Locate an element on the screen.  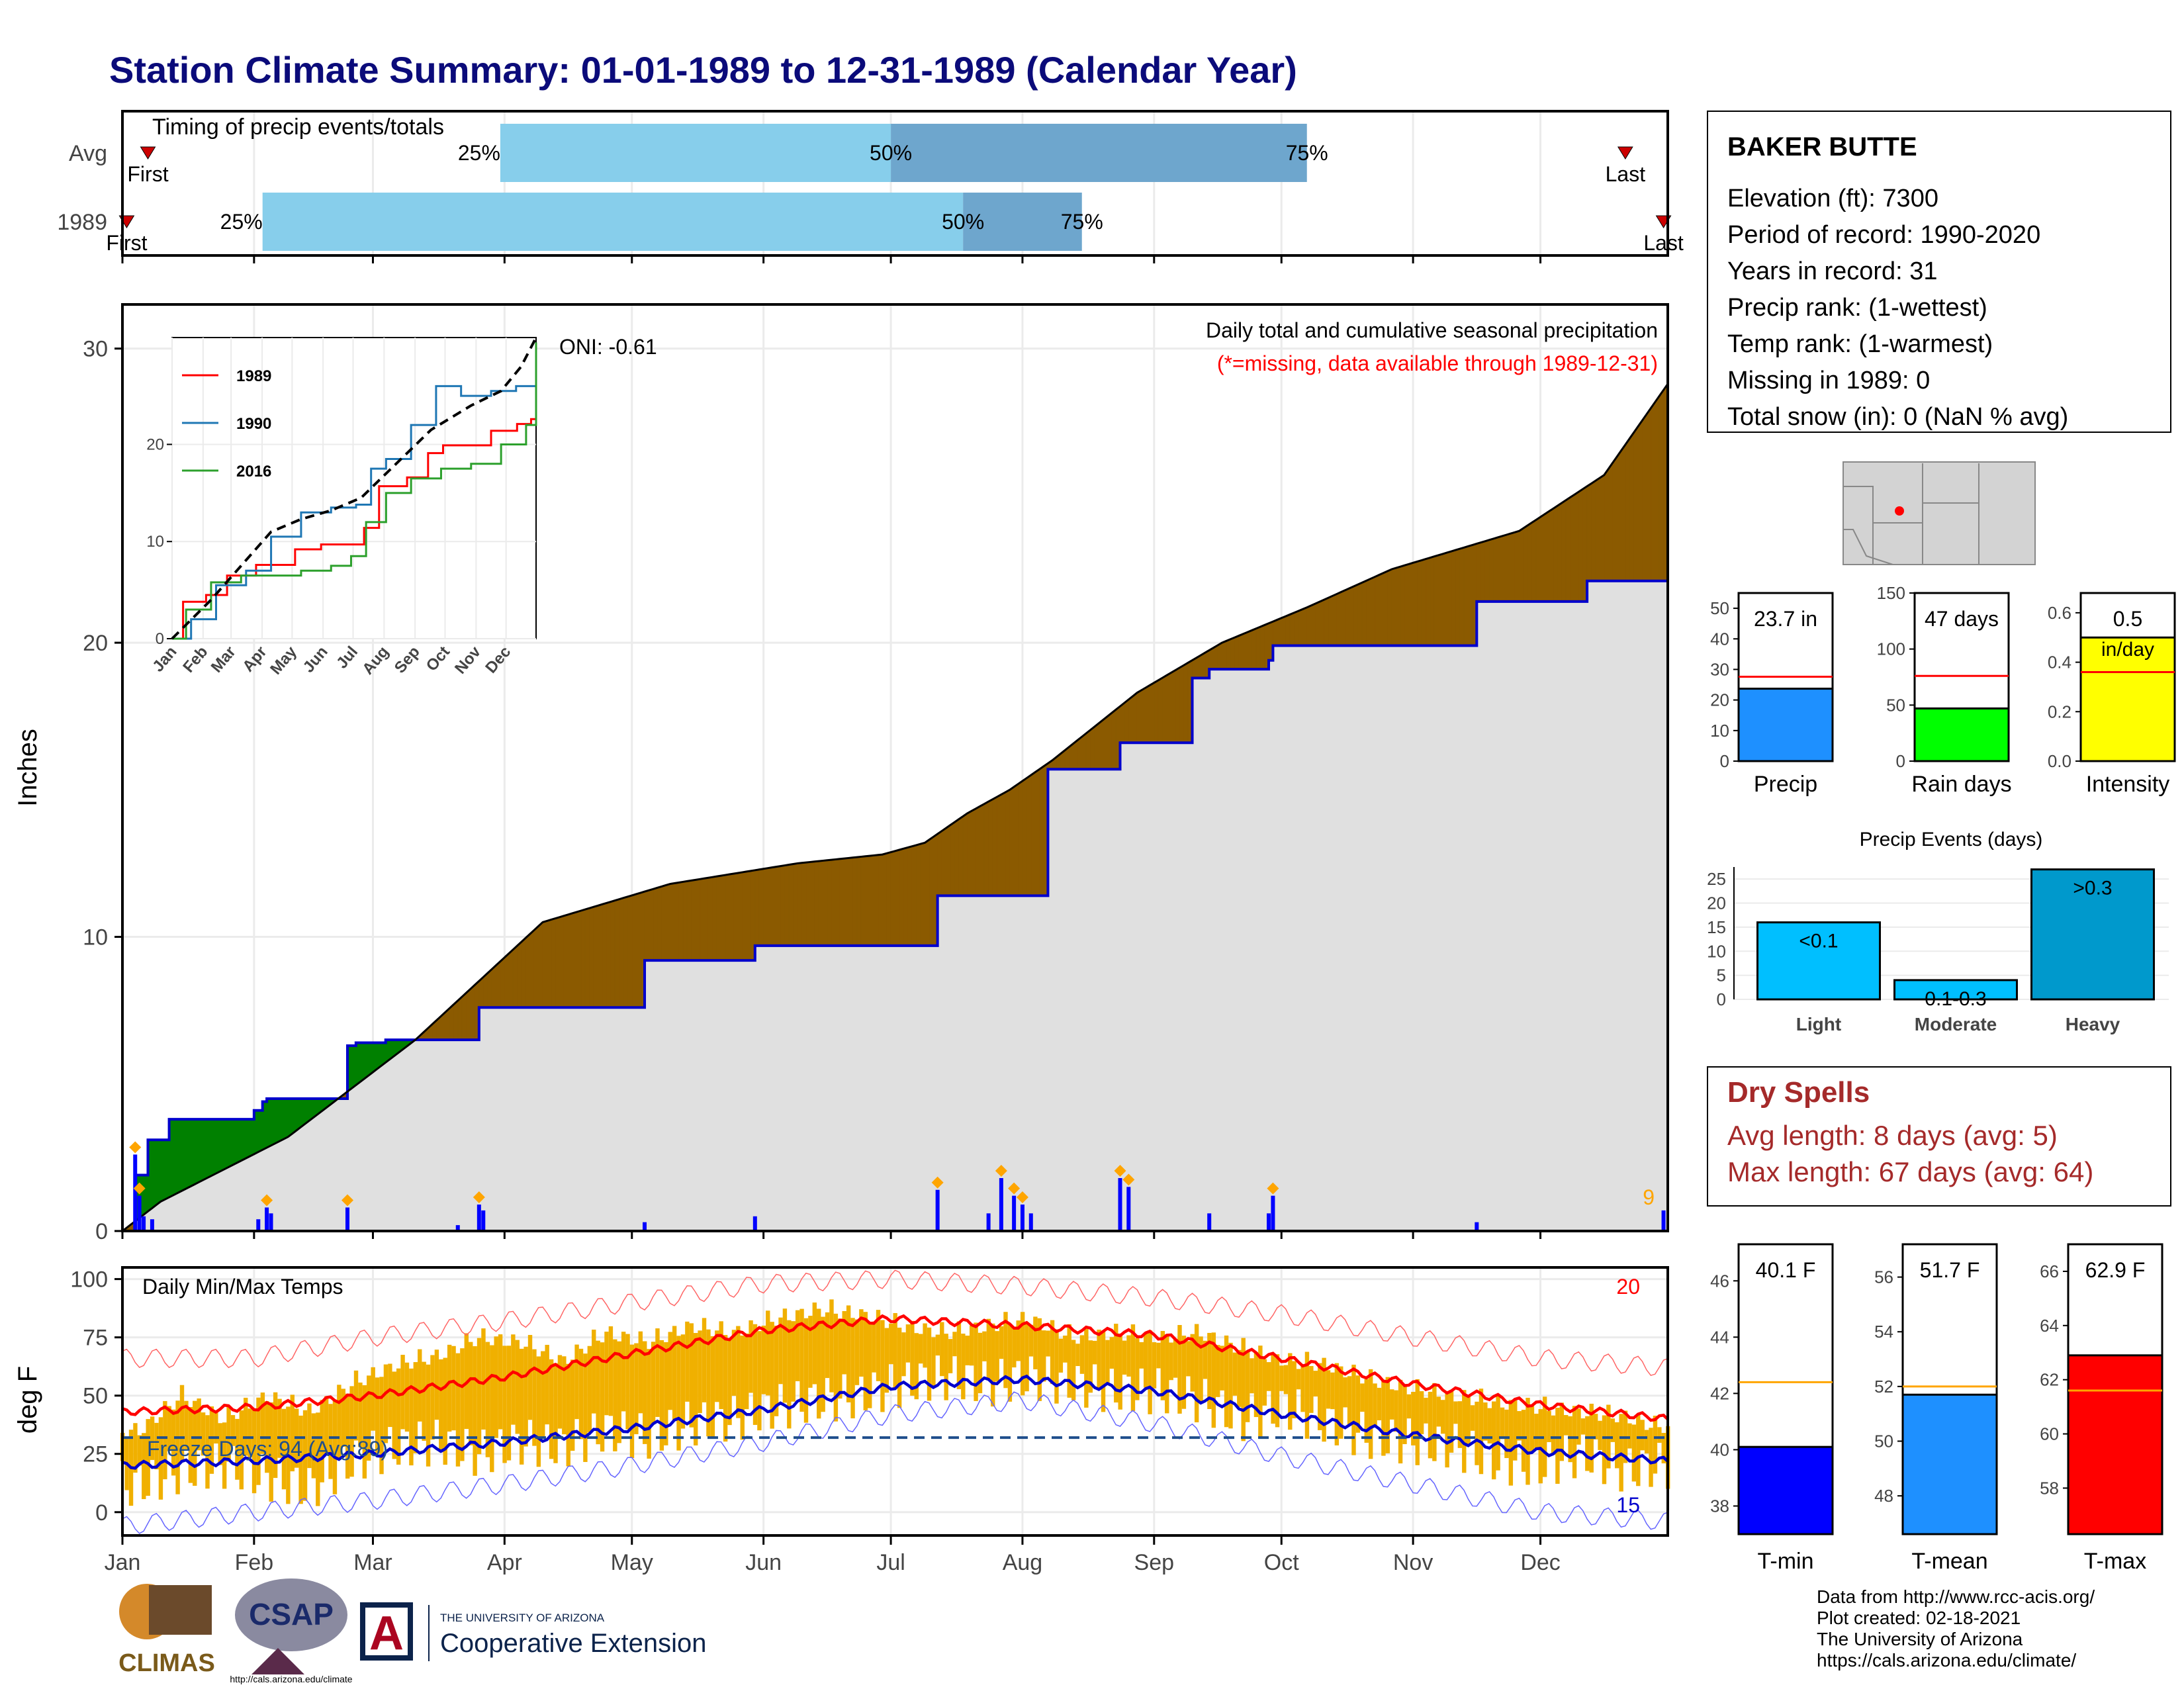
temp-y-tick-label: 75 is located at coordinates (95, 1338).